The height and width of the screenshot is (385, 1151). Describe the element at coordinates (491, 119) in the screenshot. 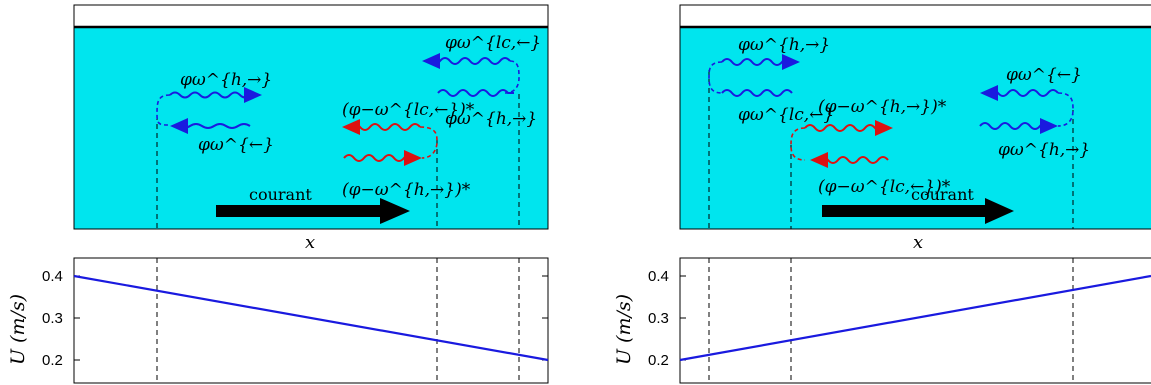

I see `label-wave-f-left: φω^{h,→}` at that location.